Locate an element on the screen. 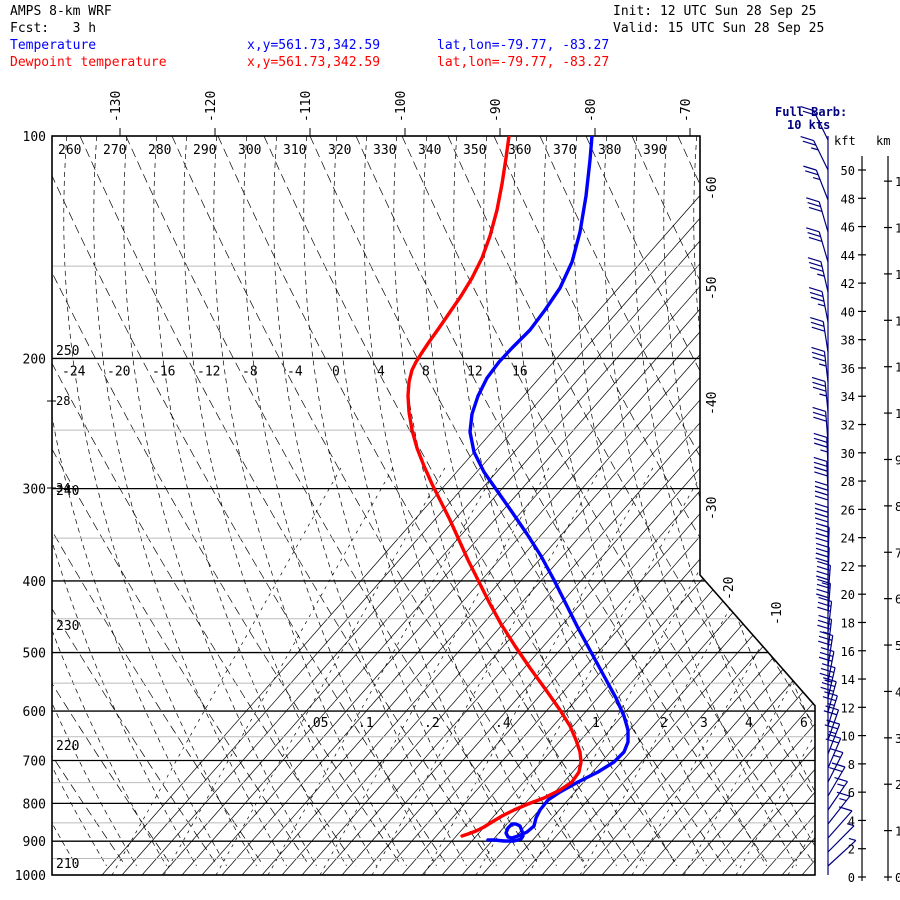 The width and height of the screenshot is (900, 900). kft-tick-label: 24 is located at coordinates (848, 539).